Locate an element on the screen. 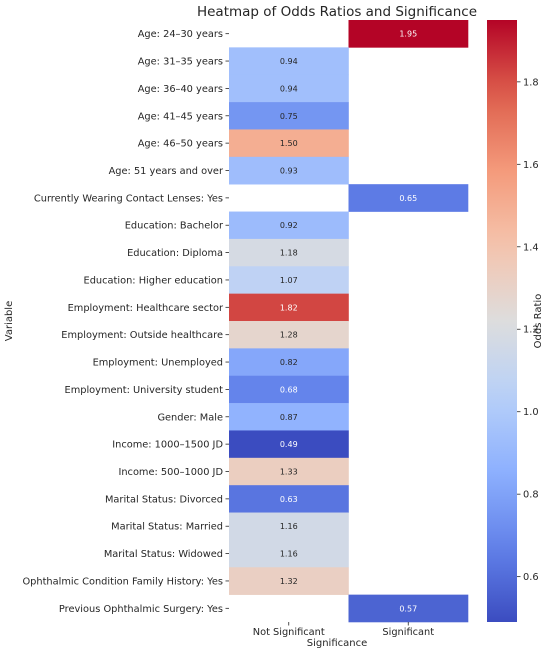 This screenshot has height=653, width=550. y-tick-label: Income: 500–1000 JD is located at coordinates (170, 472).